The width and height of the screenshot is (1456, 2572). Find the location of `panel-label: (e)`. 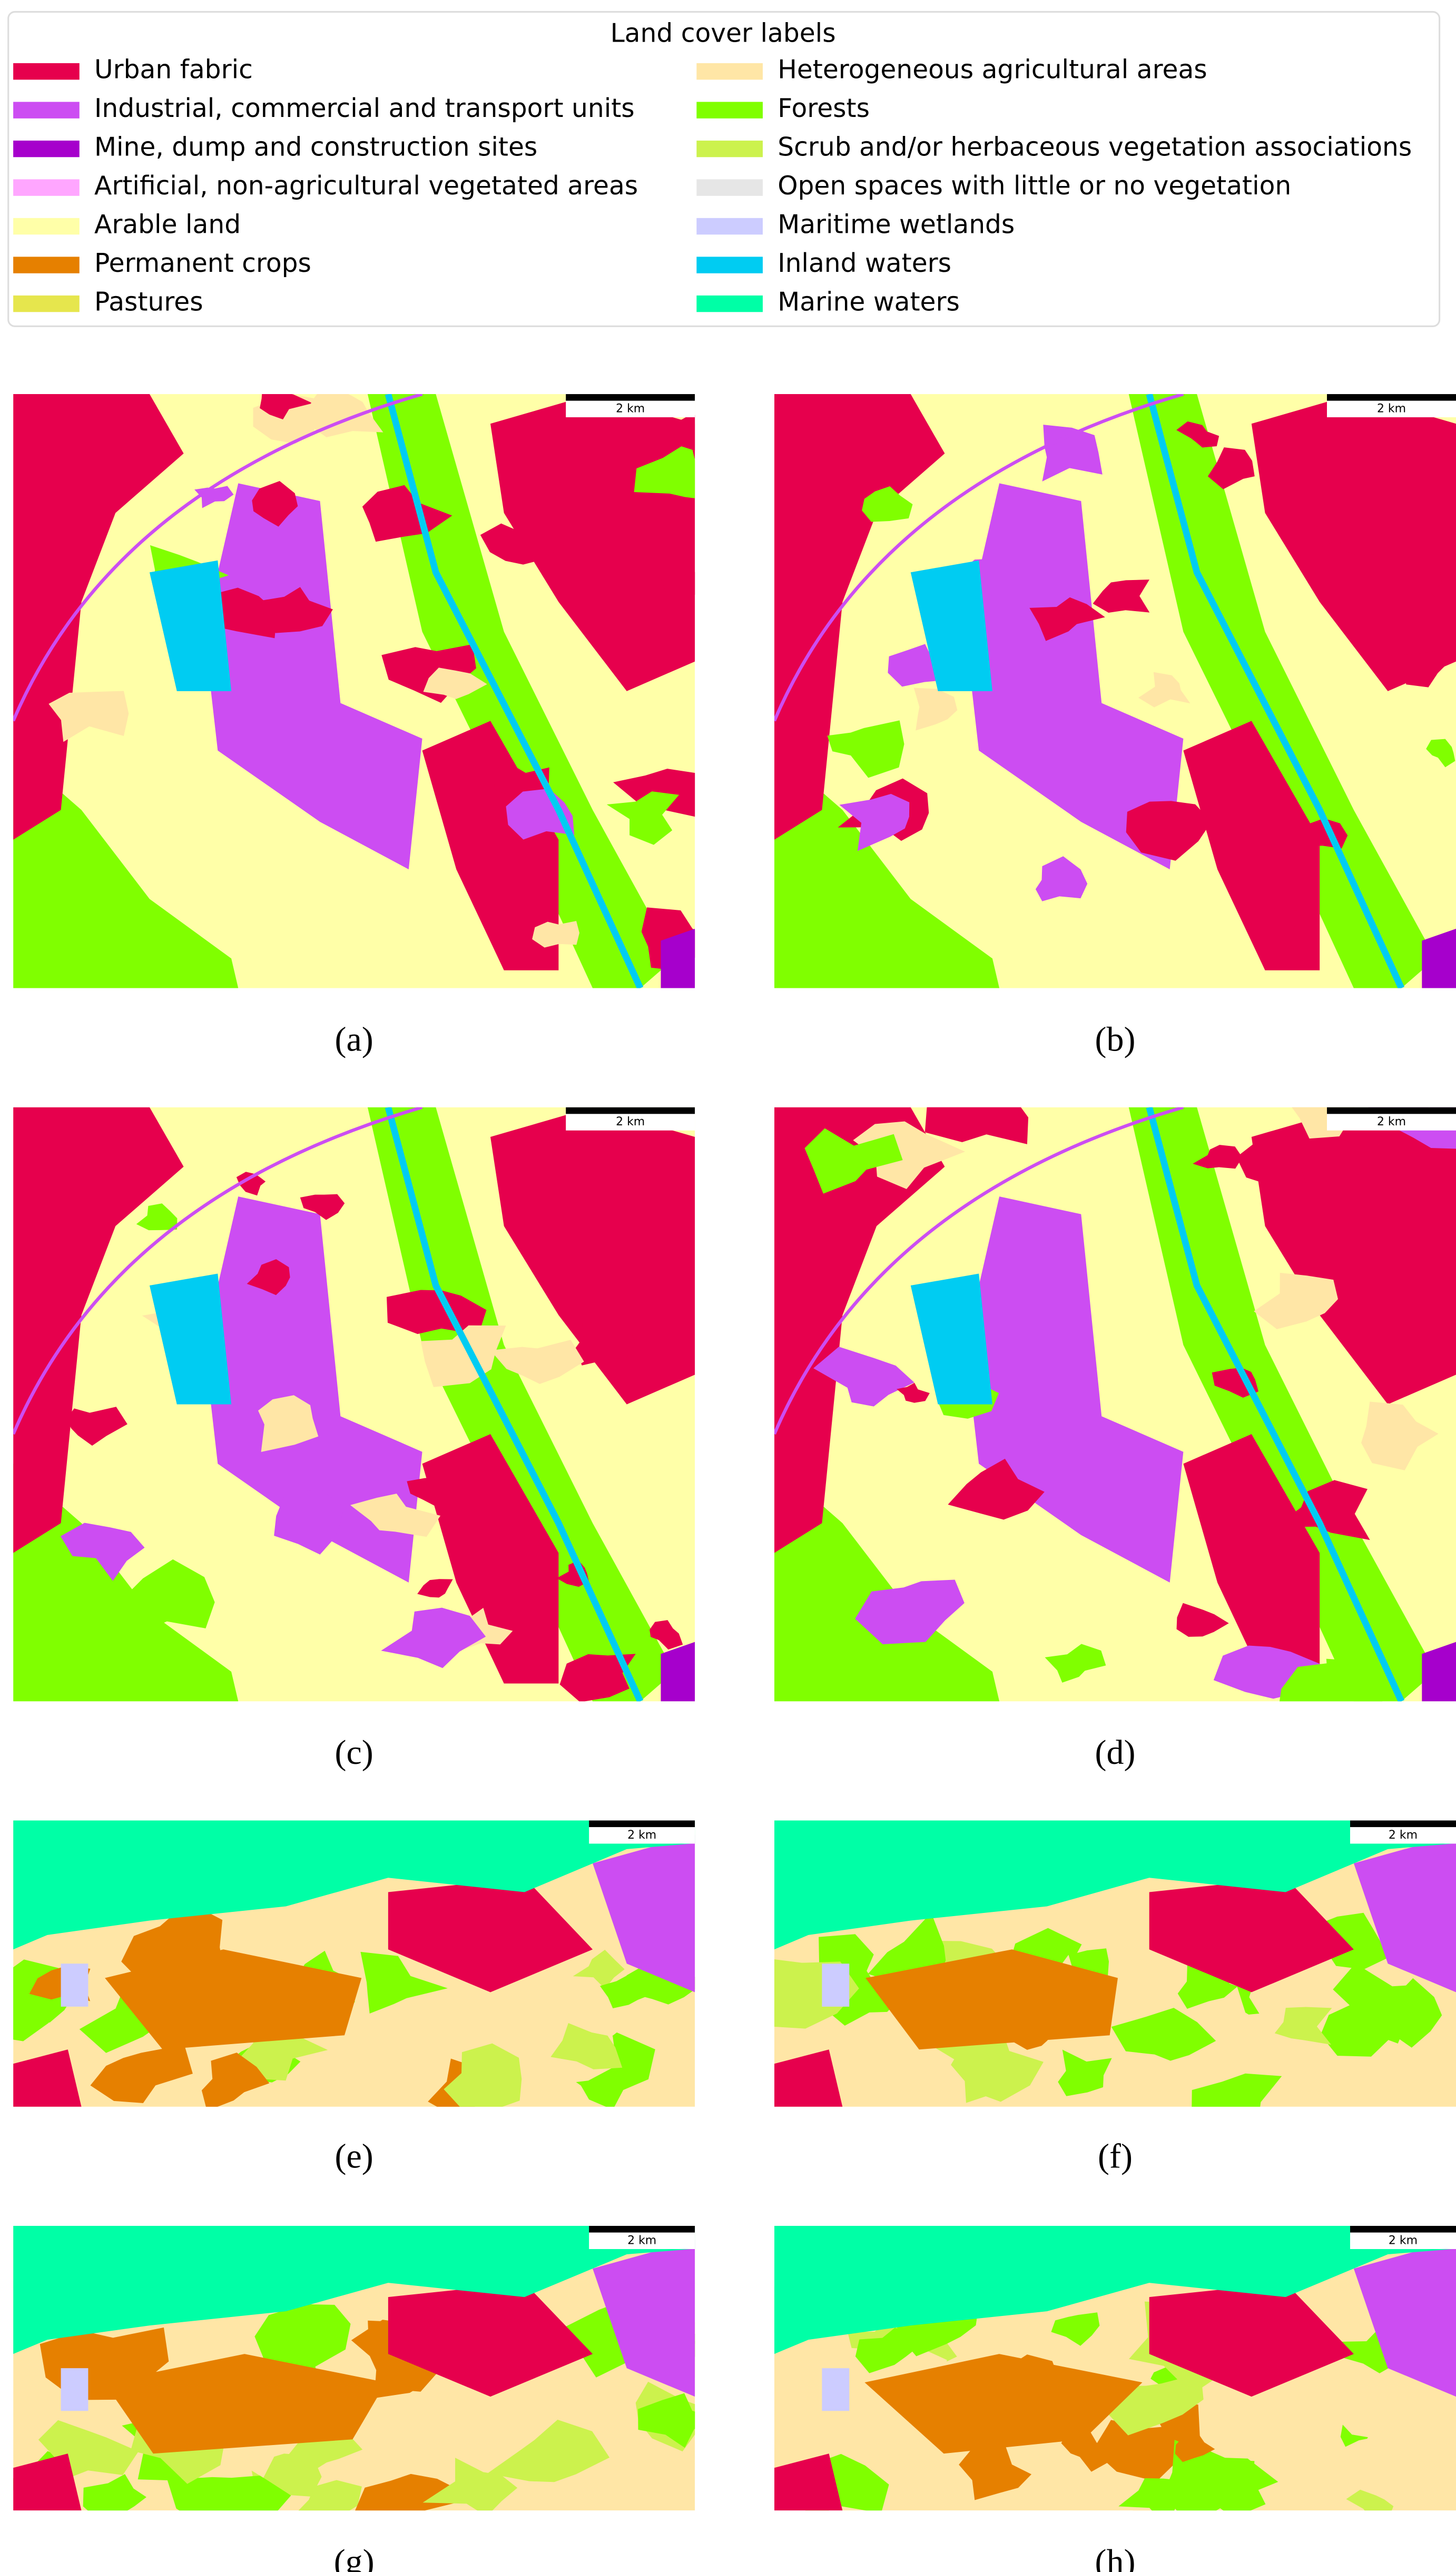

panel-label: (e) is located at coordinates (354, 2157).